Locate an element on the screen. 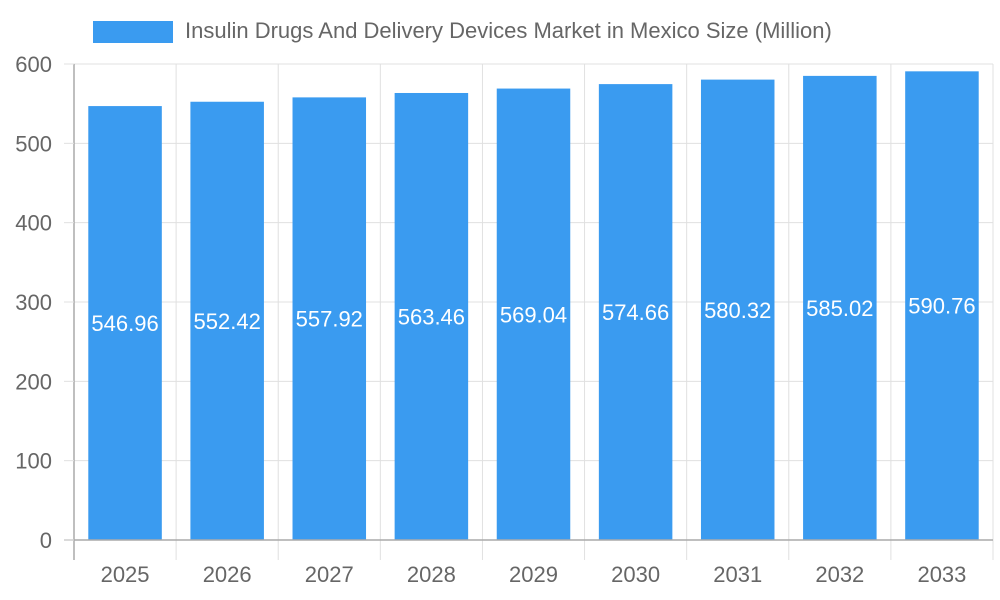 This screenshot has height=600, width=1000. x-axis-ticks: 2025 2026 2027 2028 2029 2030 2031 2032 2033 is located at coordinates (534, 574).